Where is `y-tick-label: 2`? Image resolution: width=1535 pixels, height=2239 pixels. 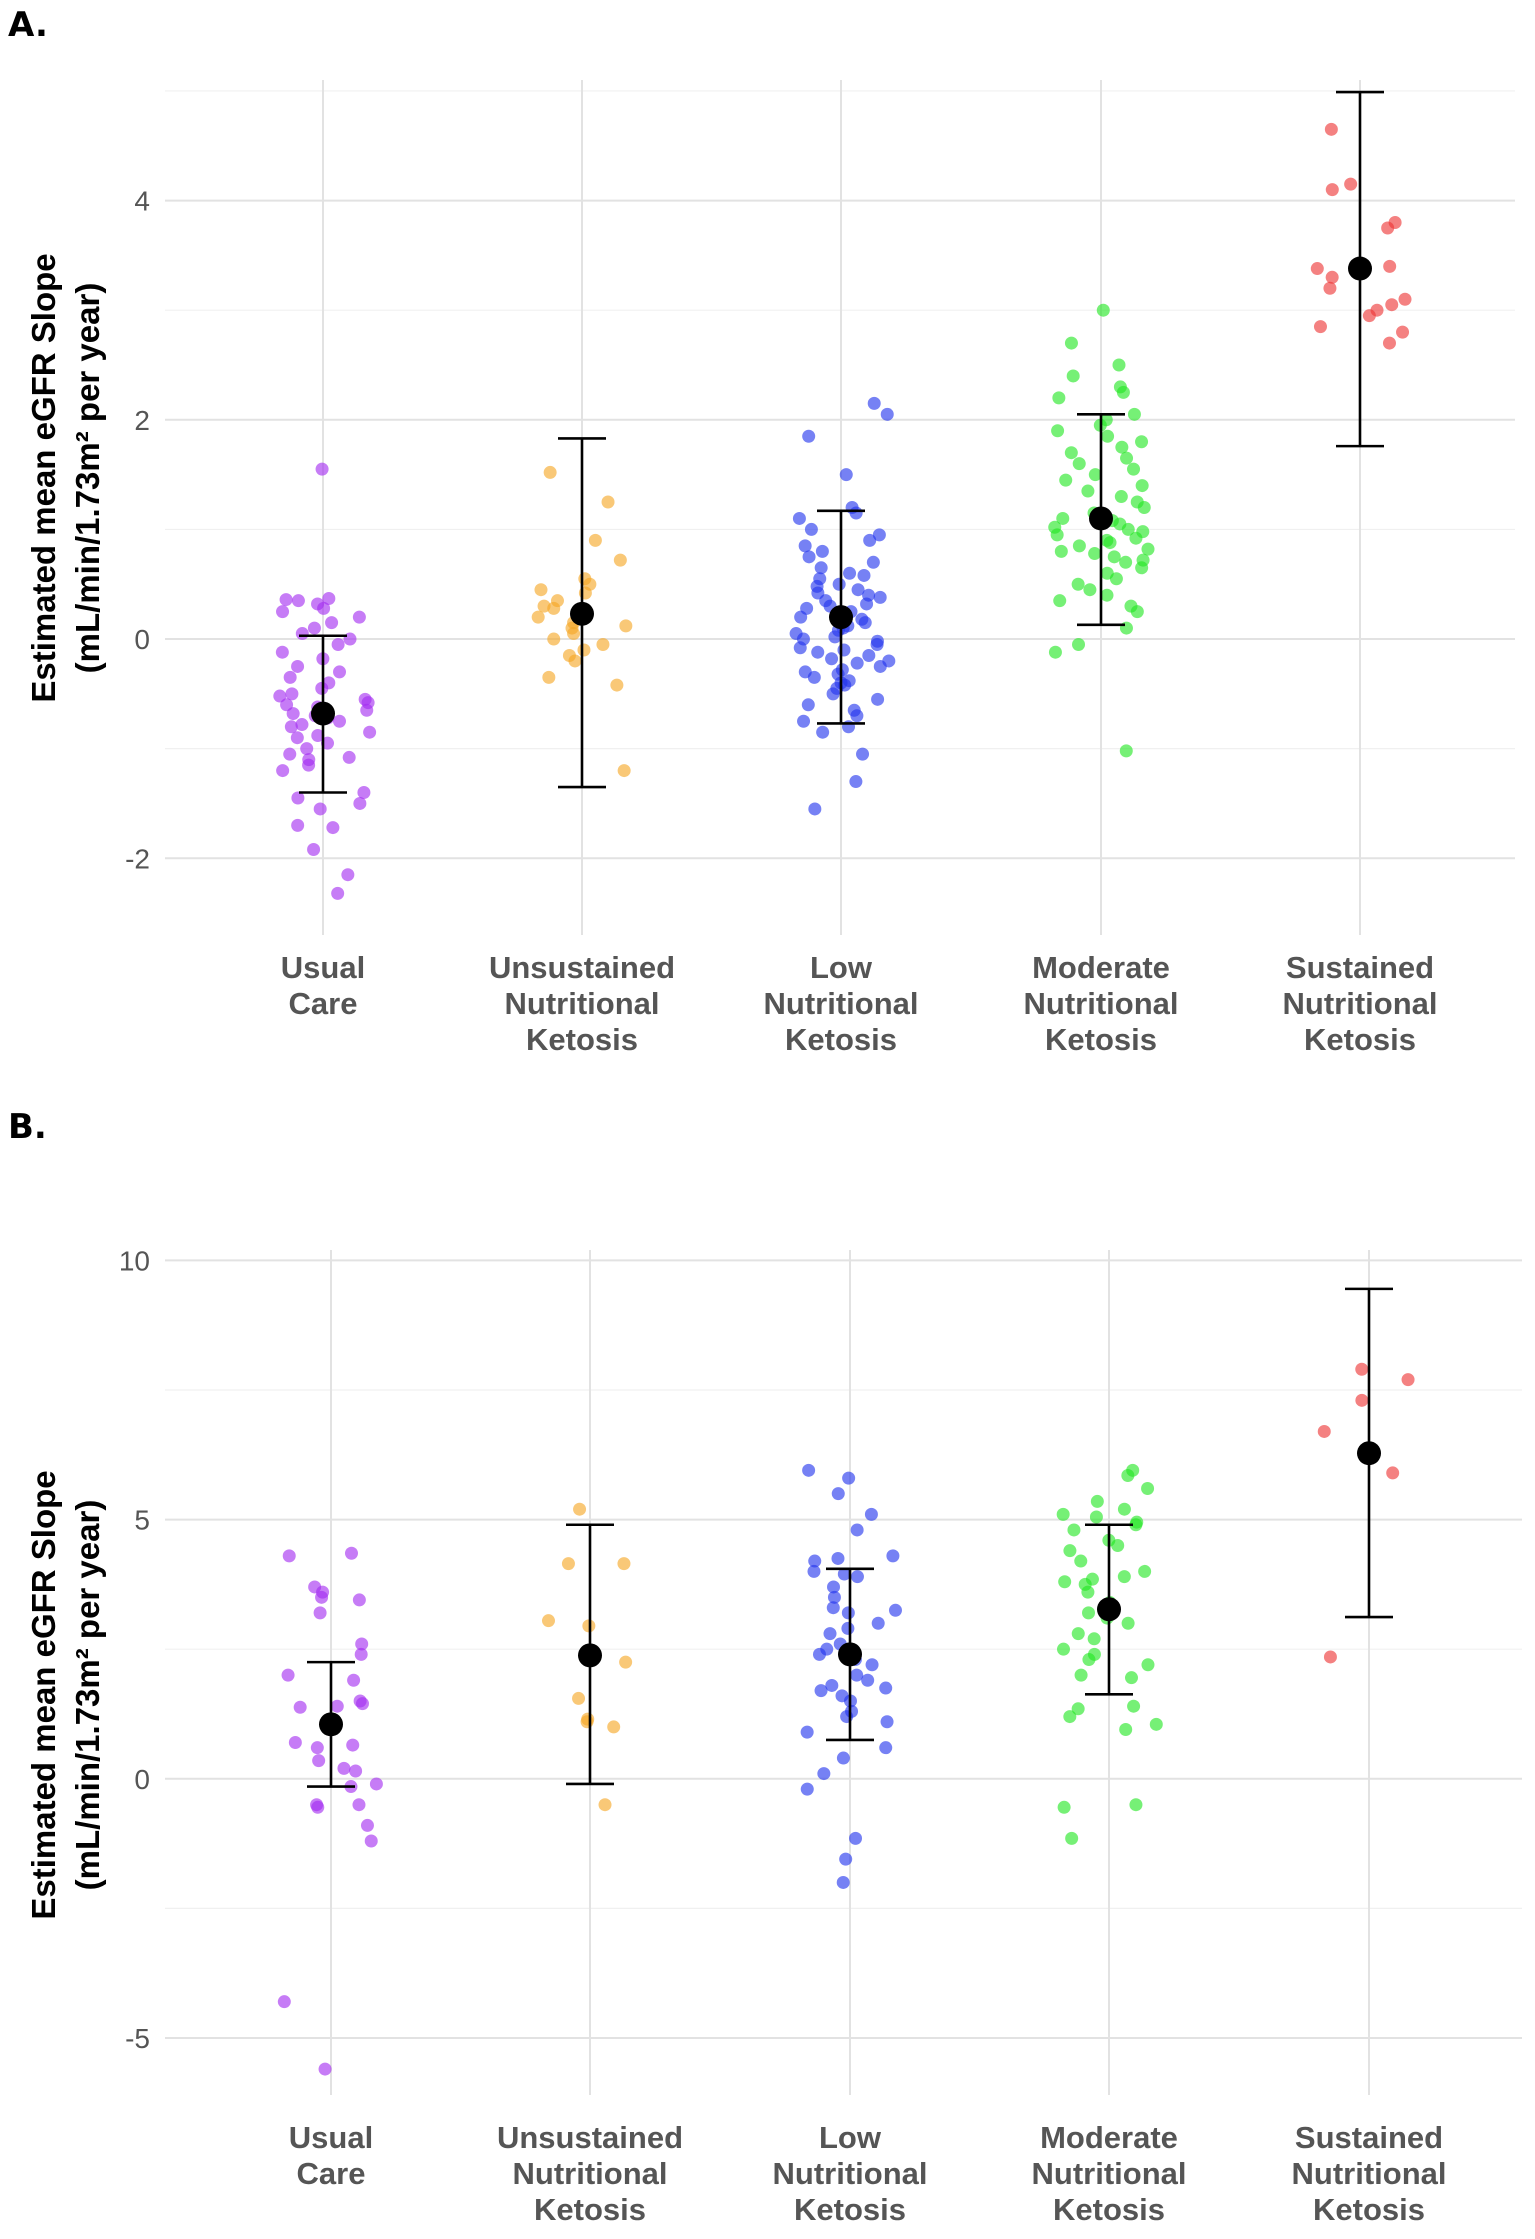
y-tick-label: 2 is located at coordinates (142, 420).